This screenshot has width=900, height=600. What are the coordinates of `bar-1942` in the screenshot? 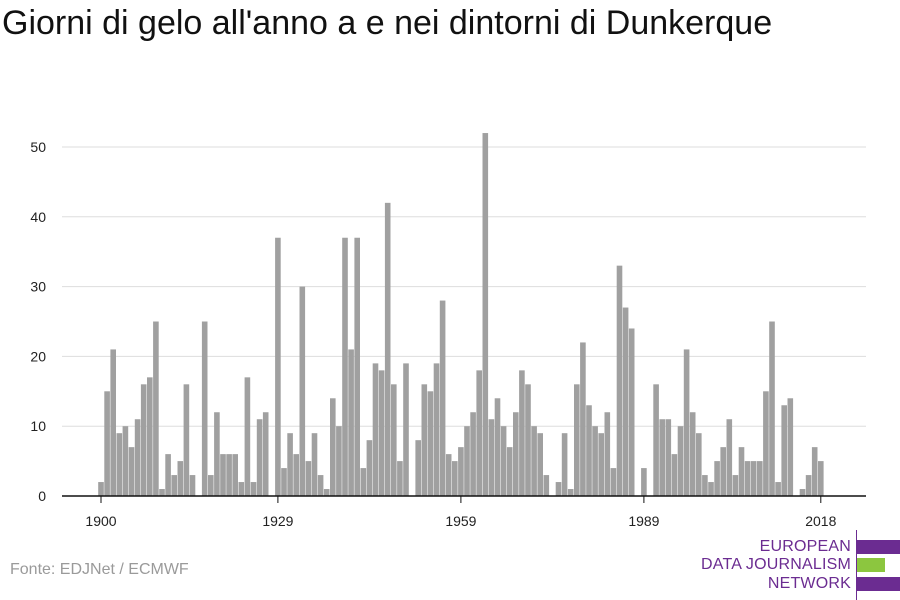 It's located at (357, 367).